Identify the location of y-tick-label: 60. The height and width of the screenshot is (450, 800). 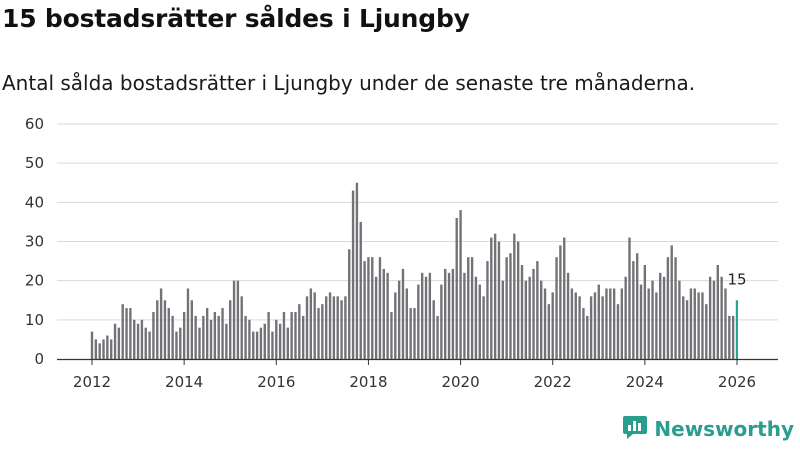
(34, 124).